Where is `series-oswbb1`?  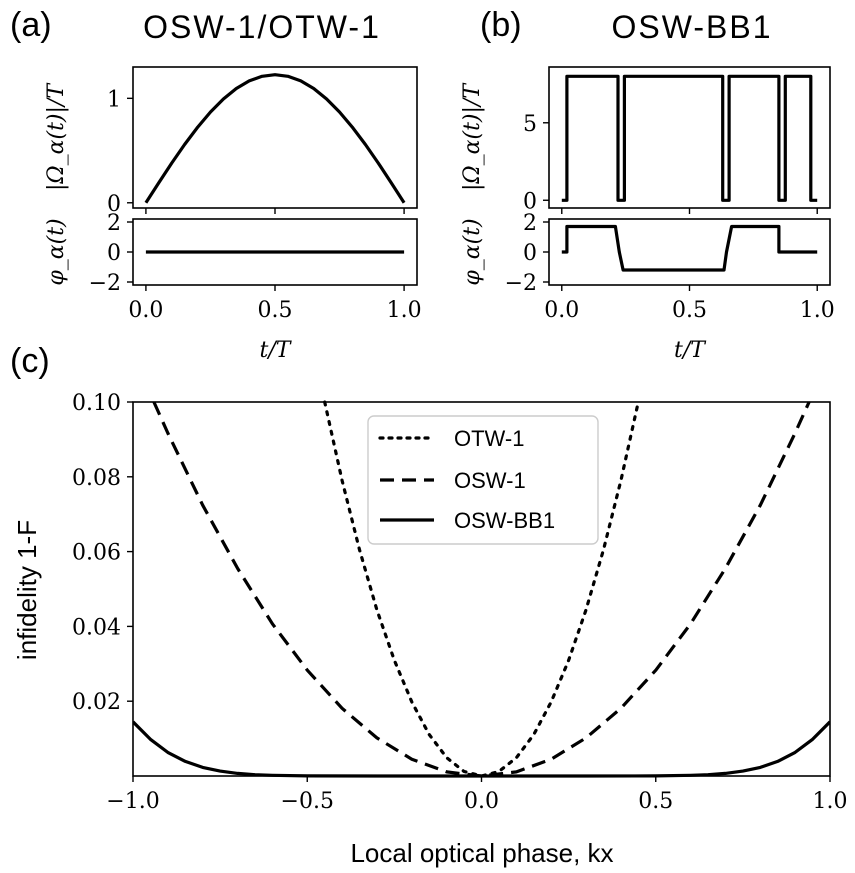 series-oswbb1 is located at coordinates (481, 749).